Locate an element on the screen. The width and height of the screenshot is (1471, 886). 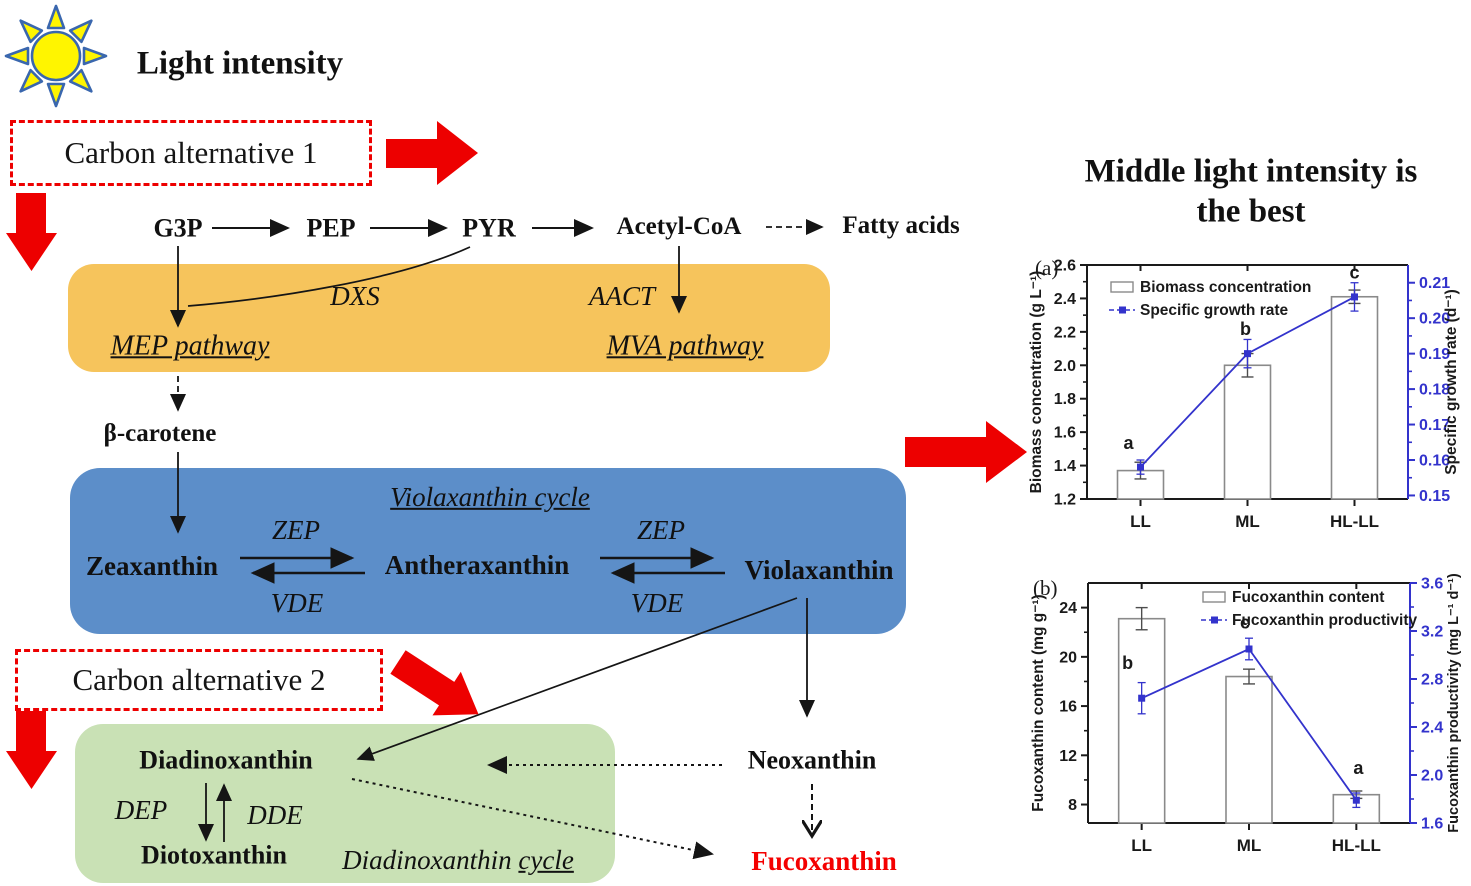
svg-text: 24 is located at coordinates (1068, 608).